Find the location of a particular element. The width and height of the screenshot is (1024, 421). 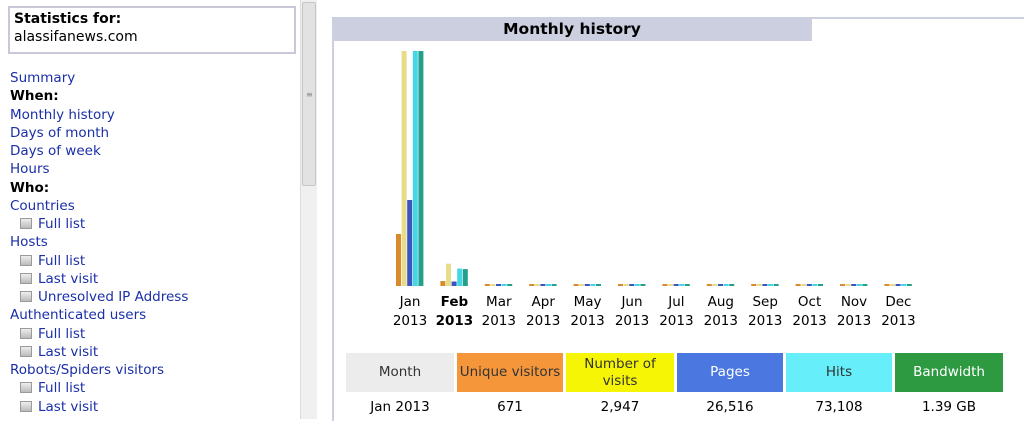

menu-link: Robots/Spiders visitors is located at coordinates (99, 370).